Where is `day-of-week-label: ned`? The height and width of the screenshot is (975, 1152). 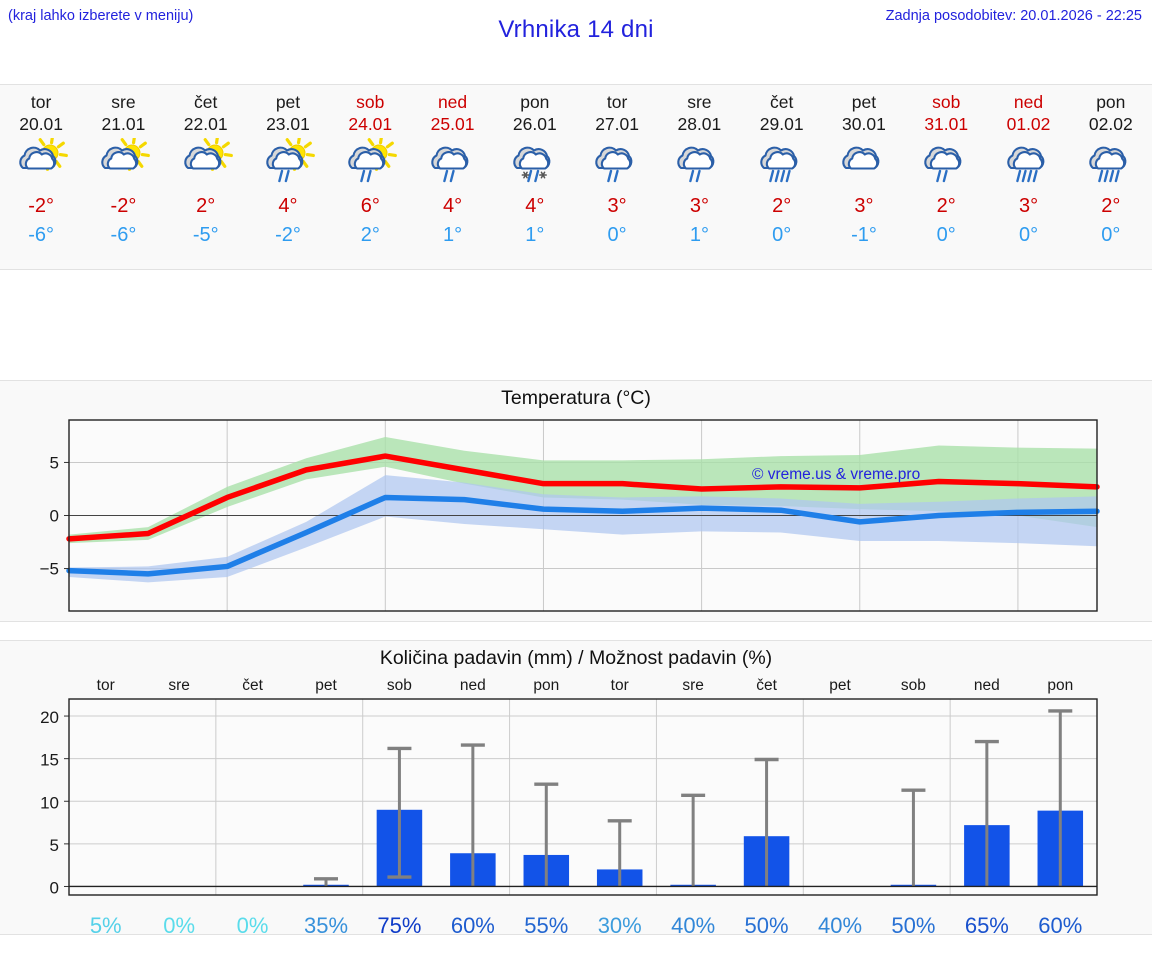 day-of-week-label: ned is located at coordinates (1028, 102).